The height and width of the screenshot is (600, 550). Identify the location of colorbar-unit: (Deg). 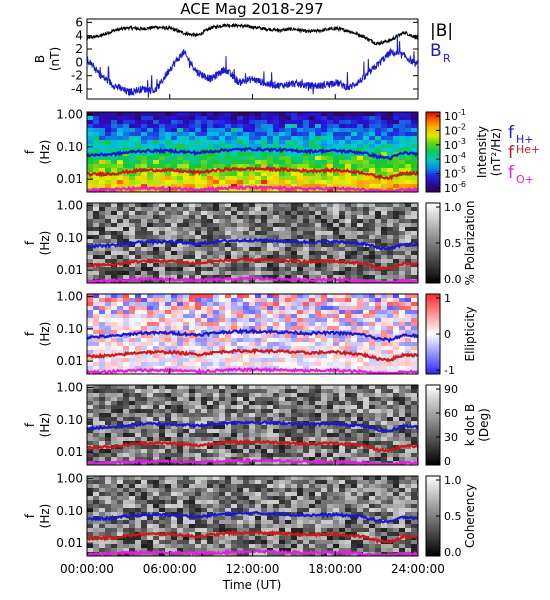
(484, 425).